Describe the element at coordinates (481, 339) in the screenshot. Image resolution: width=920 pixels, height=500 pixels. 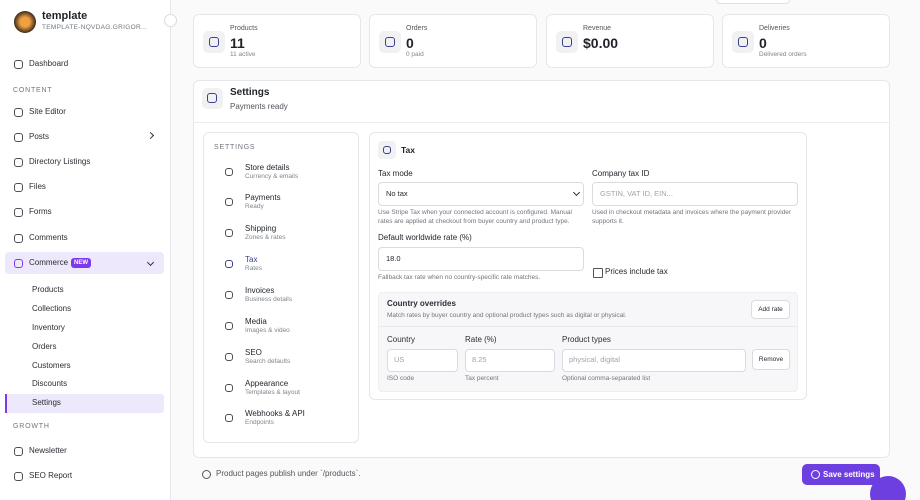
I see `column-label: Rate (%)` at that location.